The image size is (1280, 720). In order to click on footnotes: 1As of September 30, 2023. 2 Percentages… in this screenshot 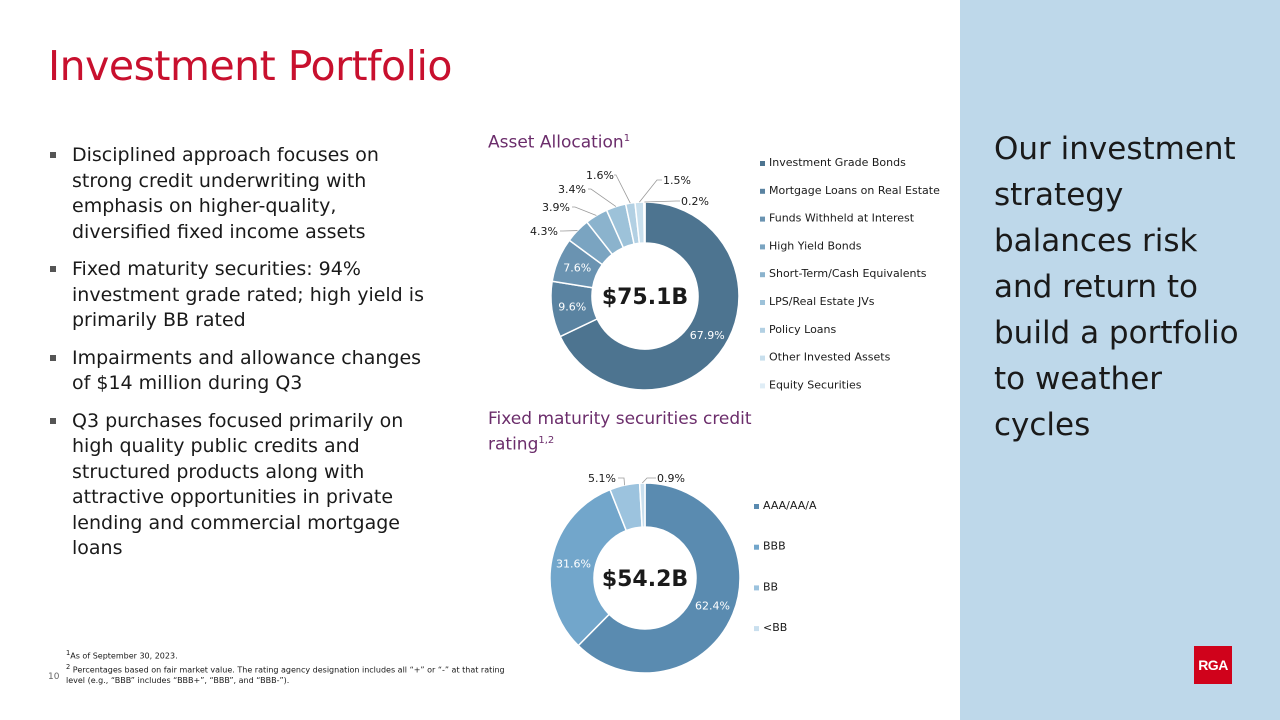, I will do `click(296, 667)`.